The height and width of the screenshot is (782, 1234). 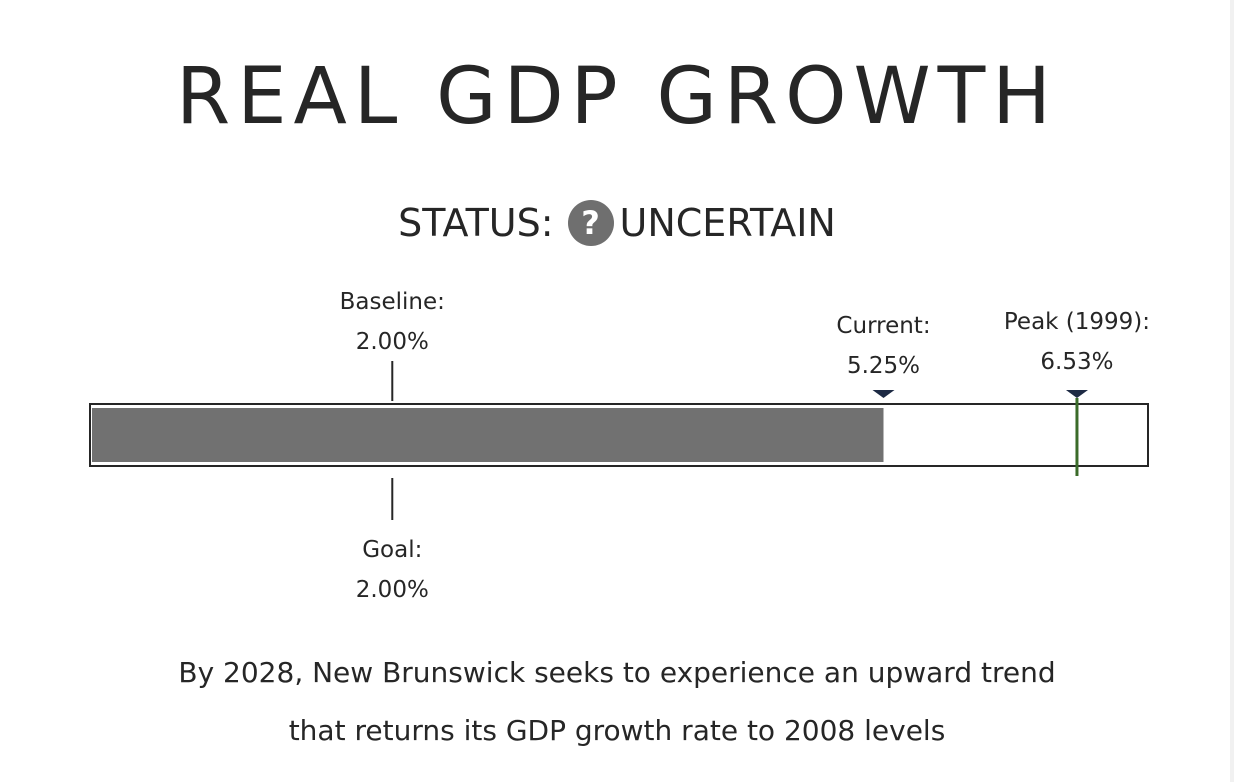 I want to click on current-value-bar, so click(x=488, y=435).